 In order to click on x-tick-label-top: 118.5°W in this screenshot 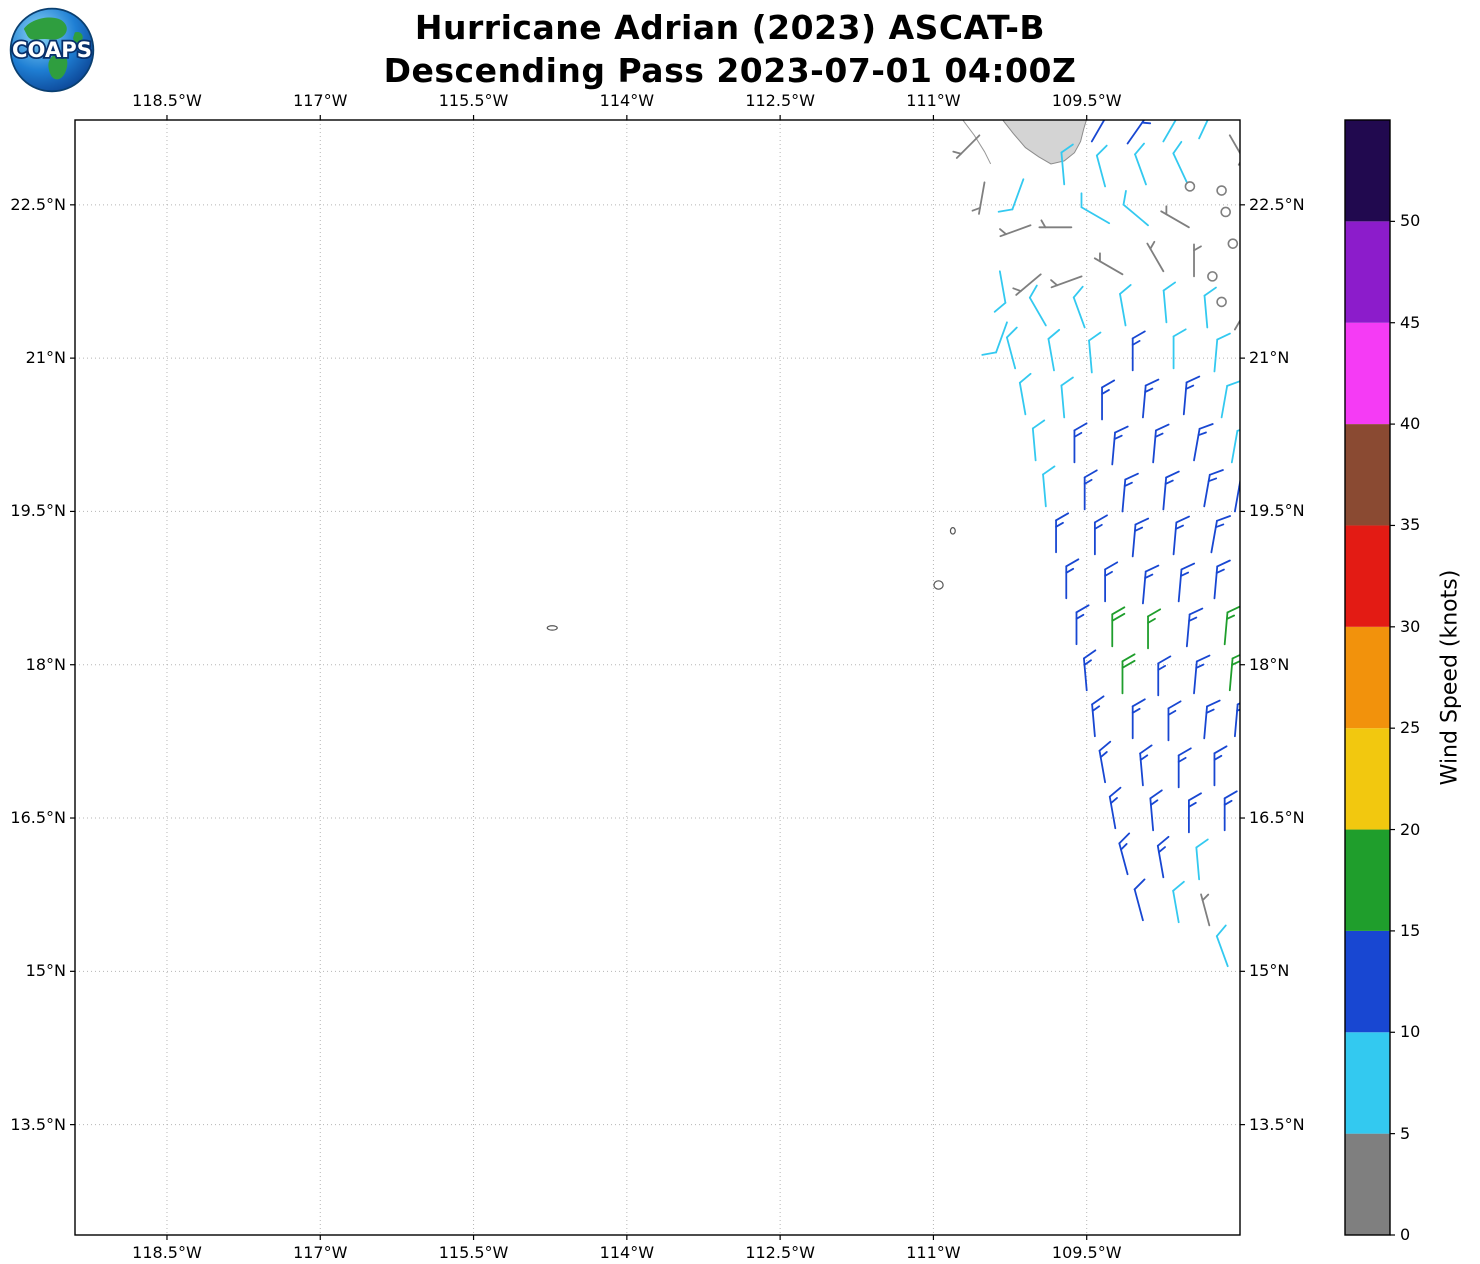, I will do `click(167, 100)`.